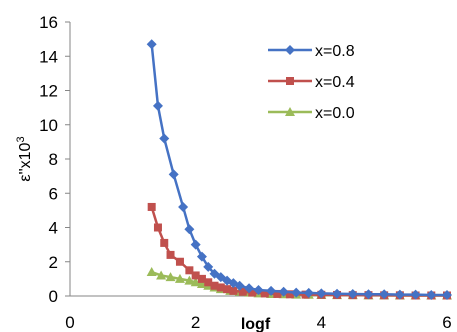  What do you see at coordinates (48, 22) in the screenshot?
I see `y-tick-label: 16` at bounding box center [48, 22].